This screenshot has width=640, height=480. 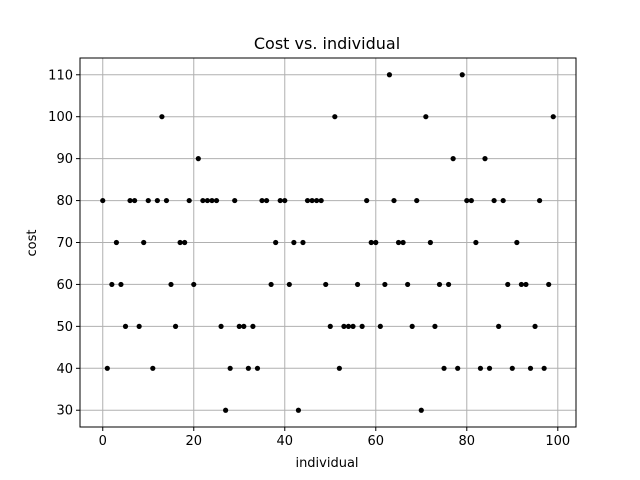 I want to click on x-axis-label: individual, so click(x=326, y=463).